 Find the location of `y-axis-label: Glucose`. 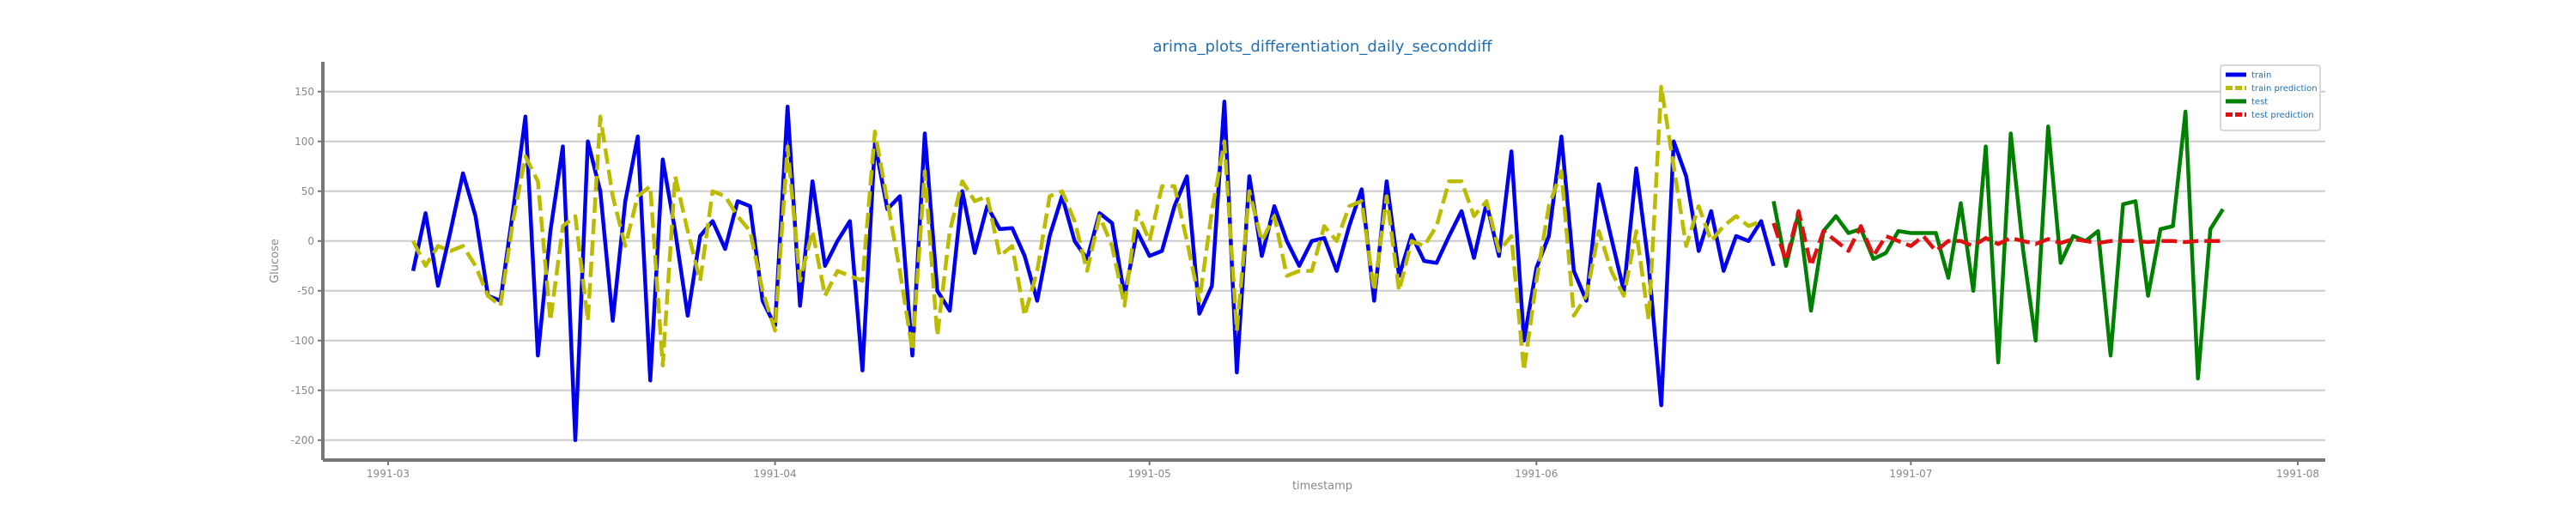

y-axis-label: Glucose is located at coordinates (275, 261).